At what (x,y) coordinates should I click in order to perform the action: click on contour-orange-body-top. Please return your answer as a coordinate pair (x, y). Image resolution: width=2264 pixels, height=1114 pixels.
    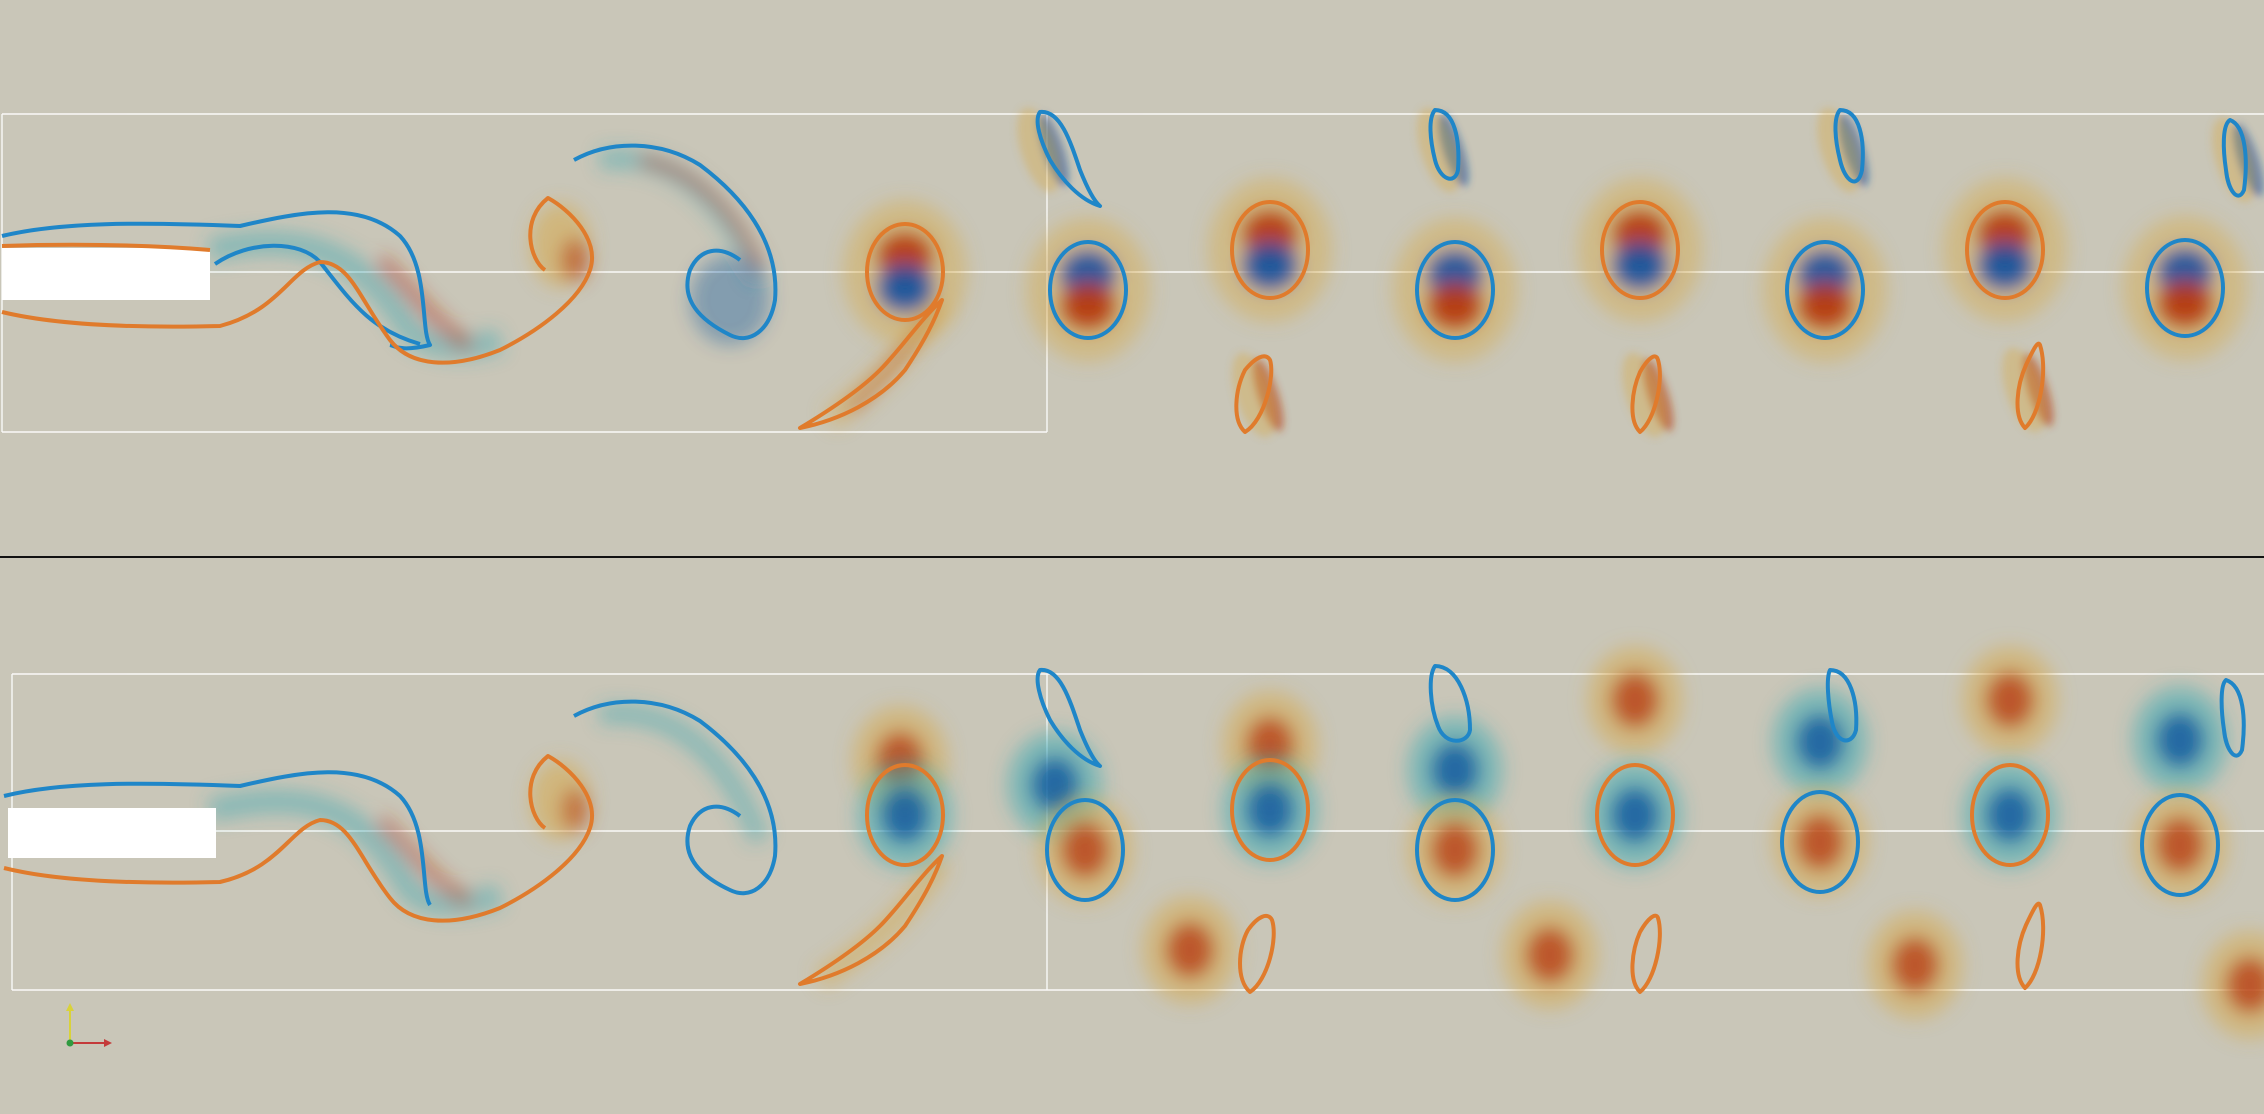
    Looking at the image, I should click on (106, 247).